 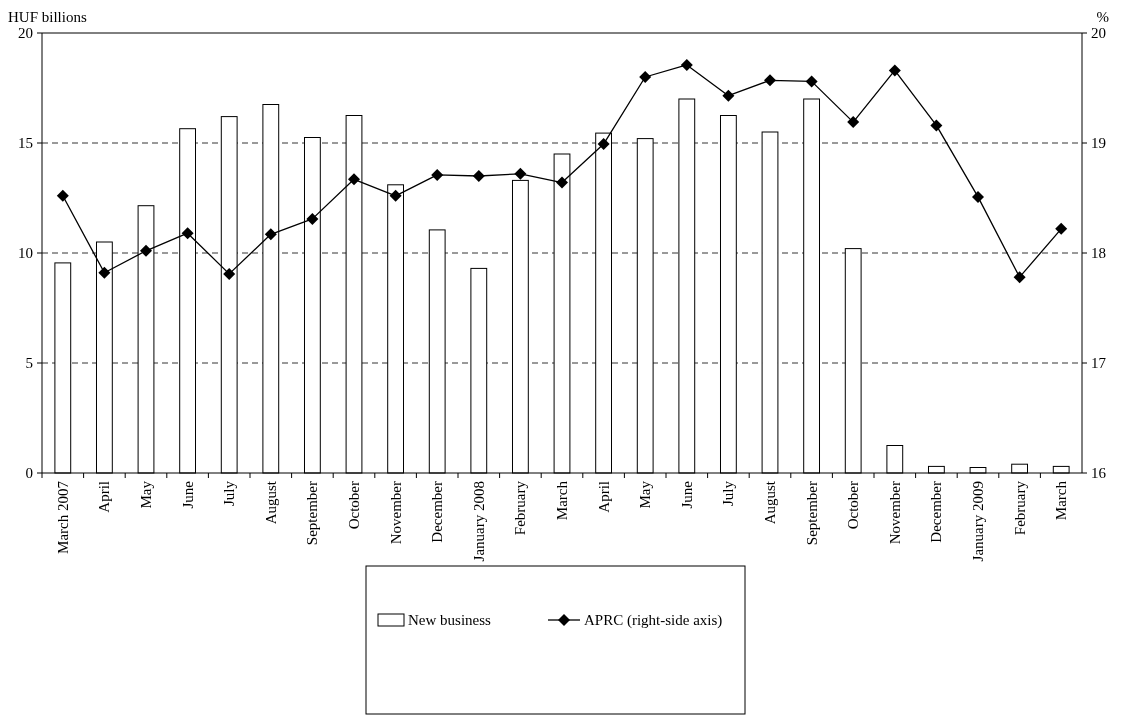 I want to click on x-tick-label: January 2008, so click(x=478, y=521).